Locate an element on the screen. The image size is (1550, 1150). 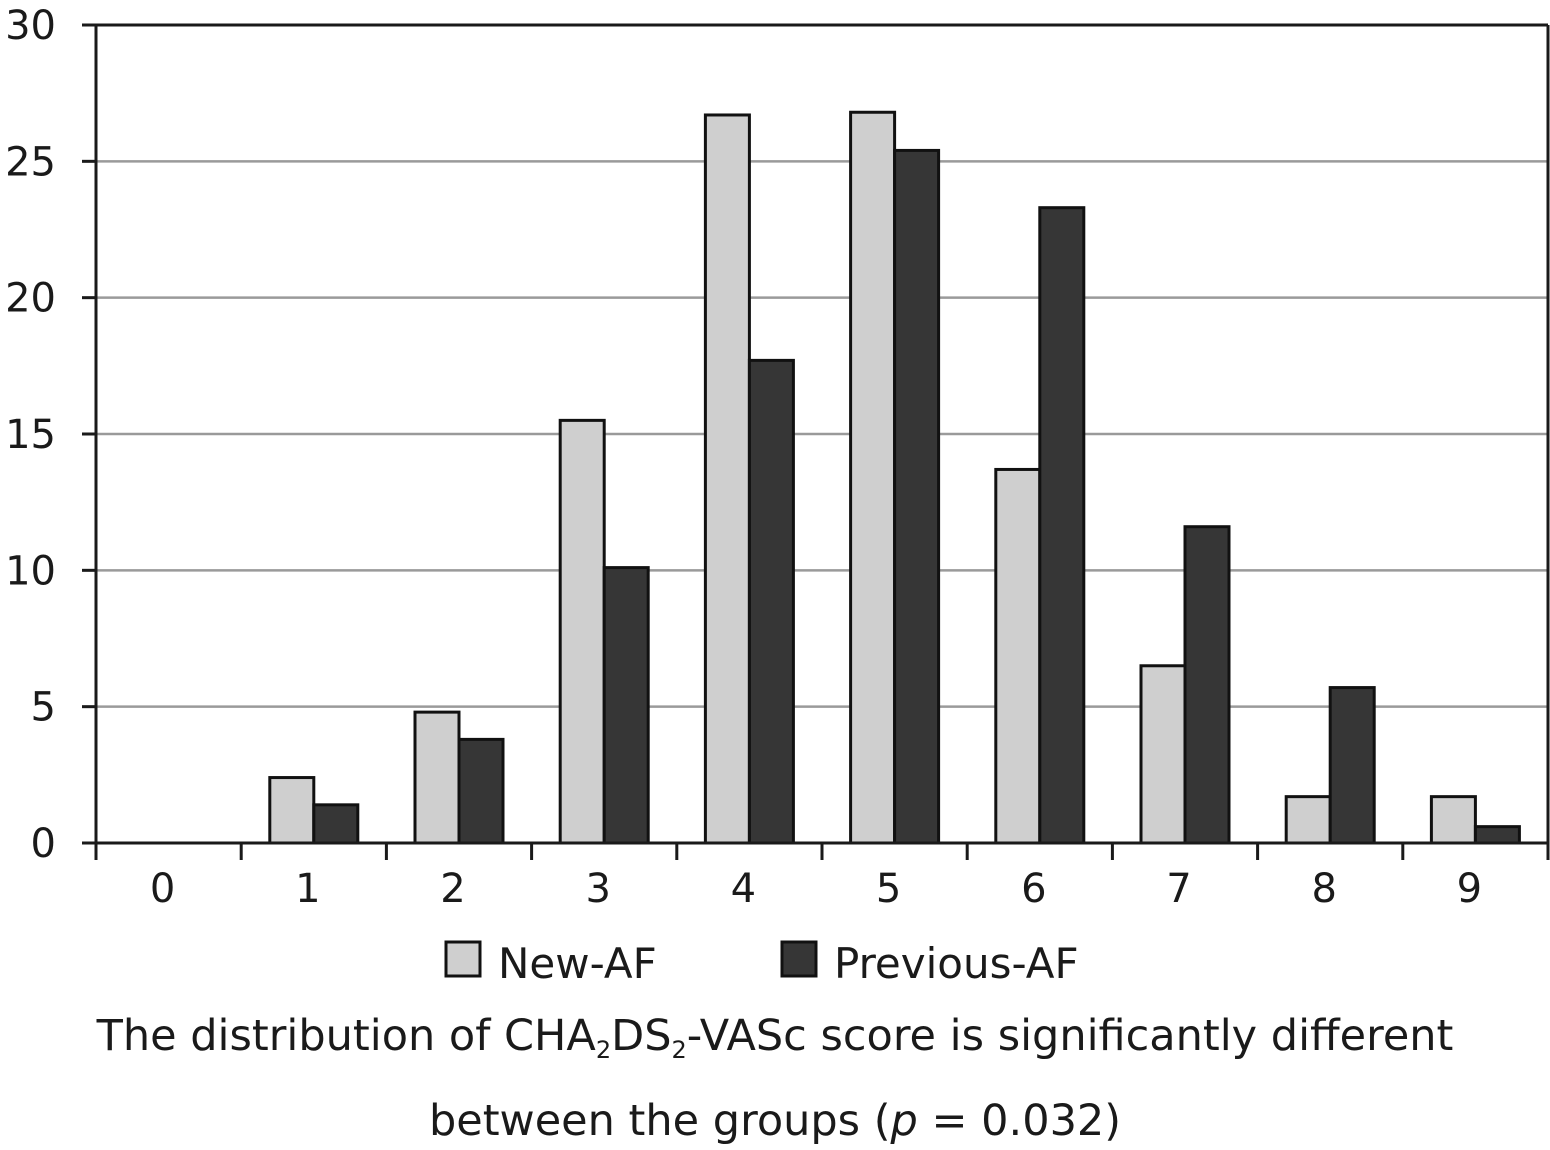
caption-p-symbol: p is located at coordinates (904, 1121).